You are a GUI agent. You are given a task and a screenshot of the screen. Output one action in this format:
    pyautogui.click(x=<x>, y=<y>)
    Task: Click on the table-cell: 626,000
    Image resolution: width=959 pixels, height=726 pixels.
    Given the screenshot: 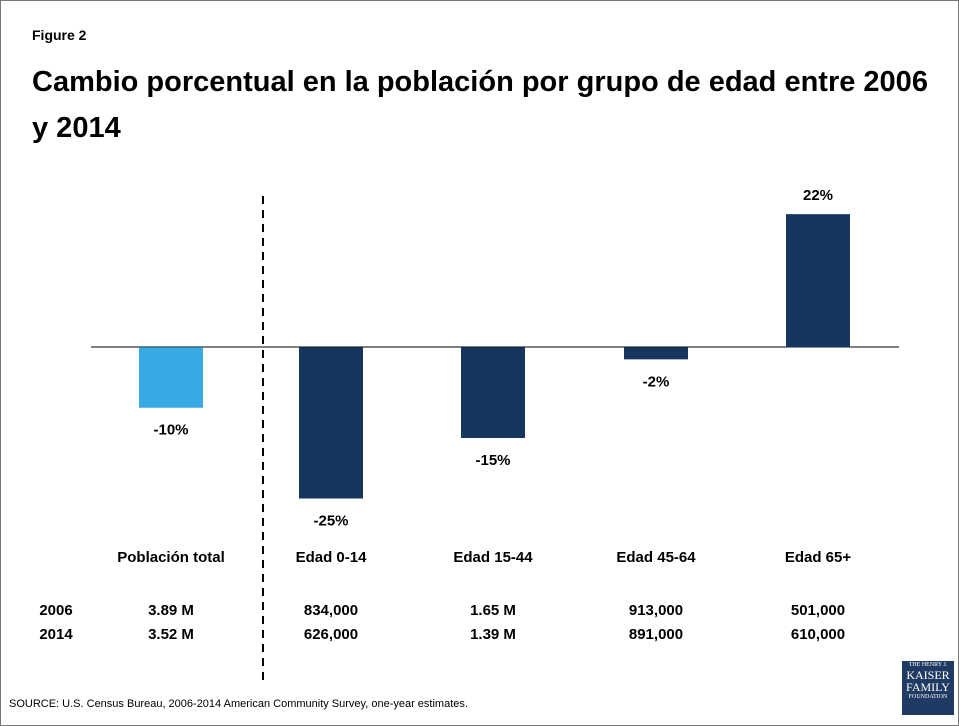 What is the action you would take?
    pyautogui.click(x=331, y=634)
    